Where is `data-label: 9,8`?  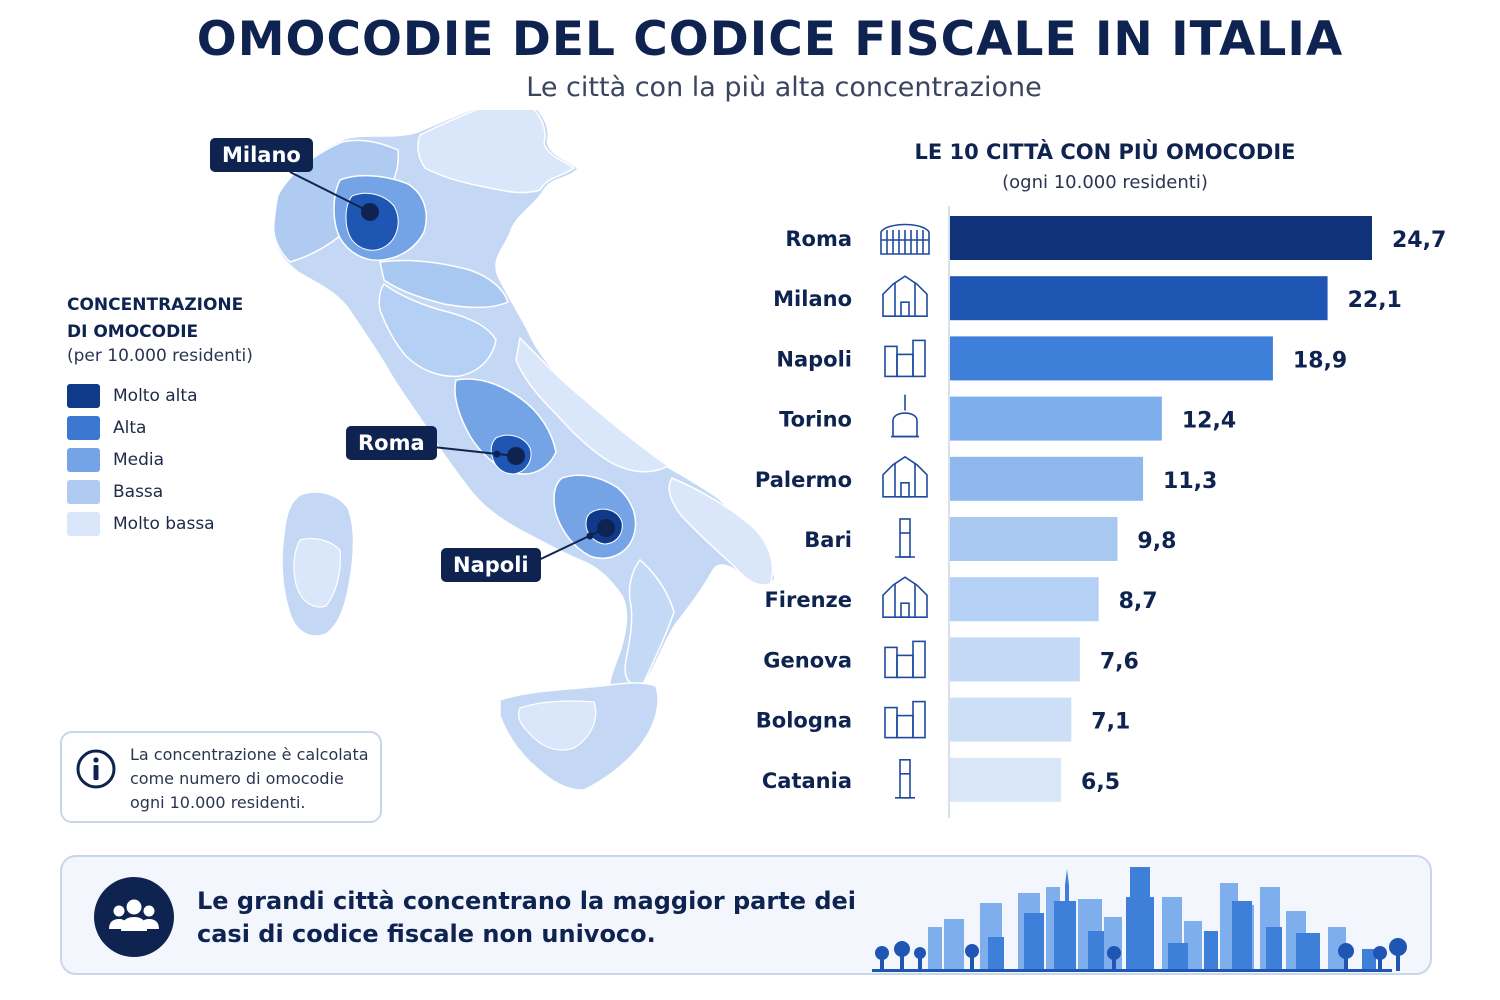
data-label: 9,8 is located at coordinates (1156, 541).